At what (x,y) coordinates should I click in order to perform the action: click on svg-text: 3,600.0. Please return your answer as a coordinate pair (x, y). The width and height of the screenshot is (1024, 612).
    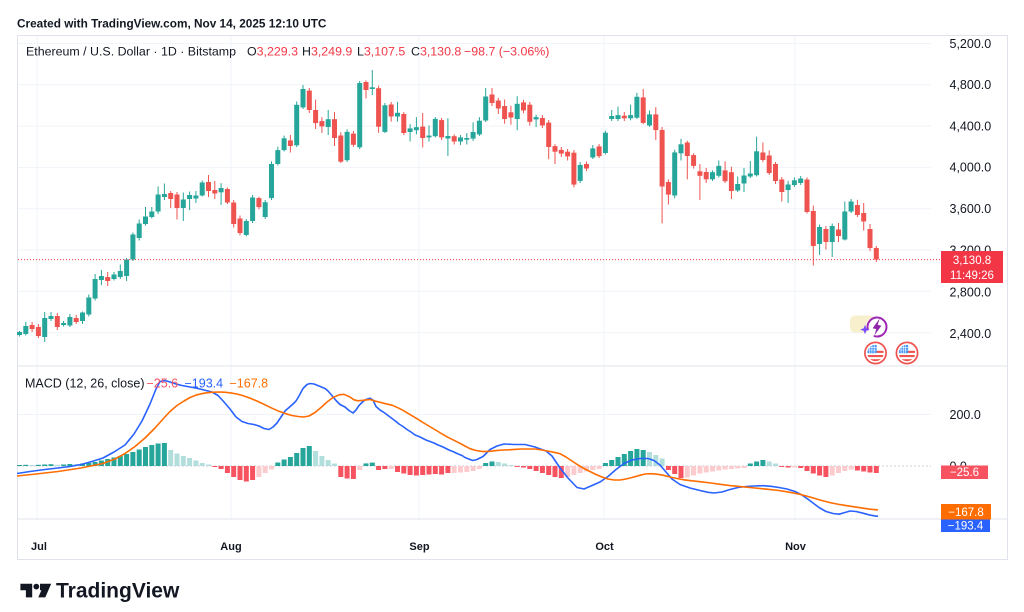
    Looking at the image, I should click on (971, 209).